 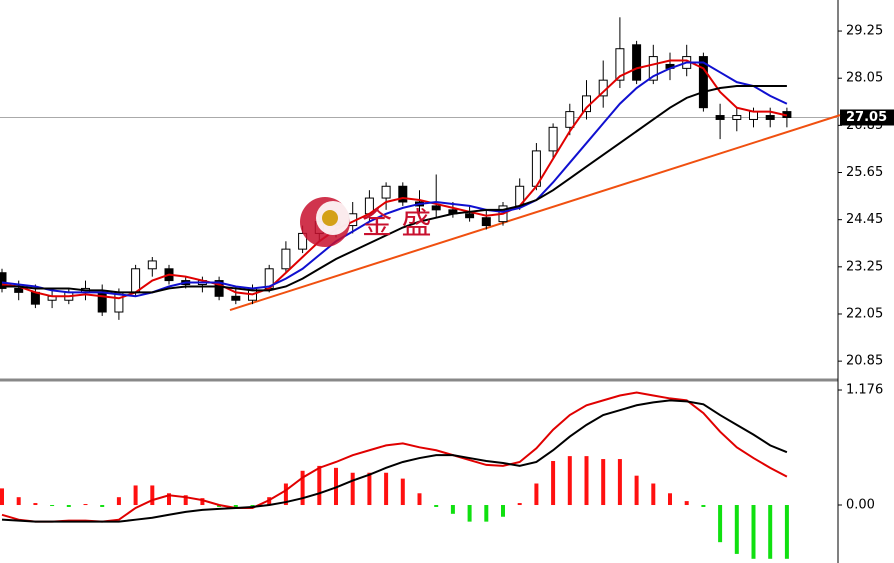 I want to click on y-tick-label: 22.05, so click(x=864, y=313).